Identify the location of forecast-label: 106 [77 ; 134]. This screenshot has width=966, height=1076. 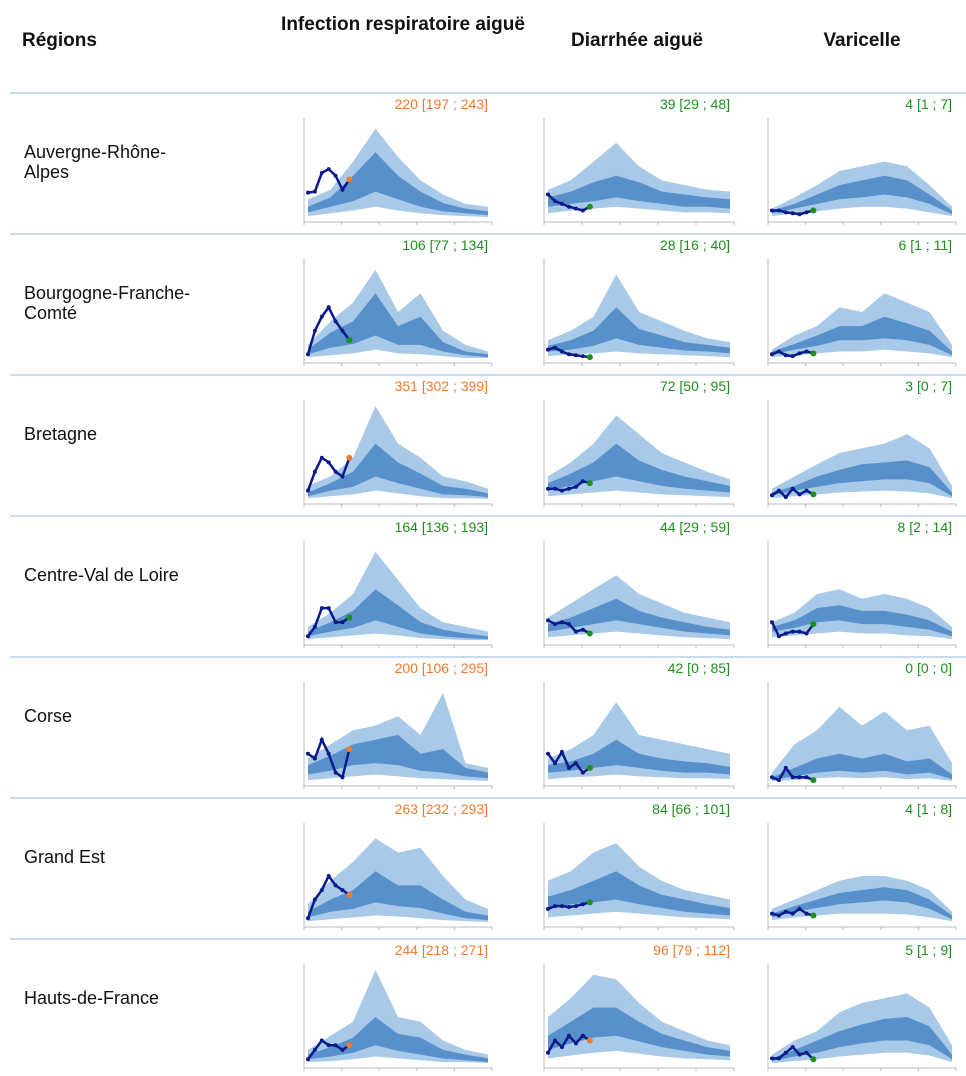
(445, 245).